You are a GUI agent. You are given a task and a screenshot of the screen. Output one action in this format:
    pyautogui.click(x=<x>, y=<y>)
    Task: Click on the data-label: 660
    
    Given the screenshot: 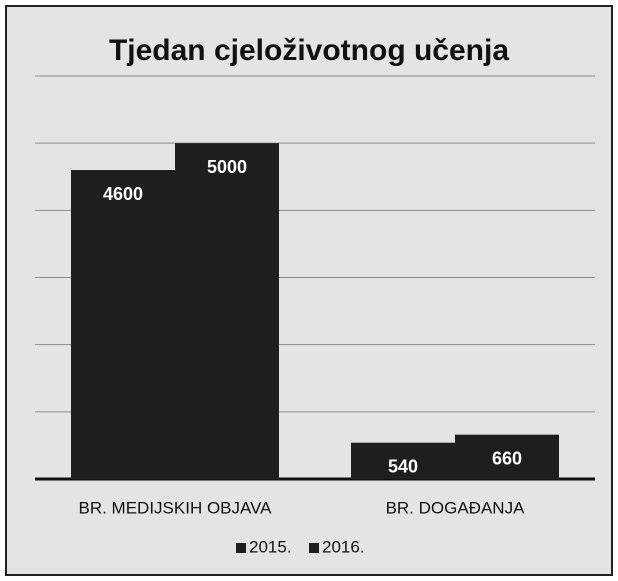 What is the action you would take?
    pyautogui.click(x=507, y=458)
    